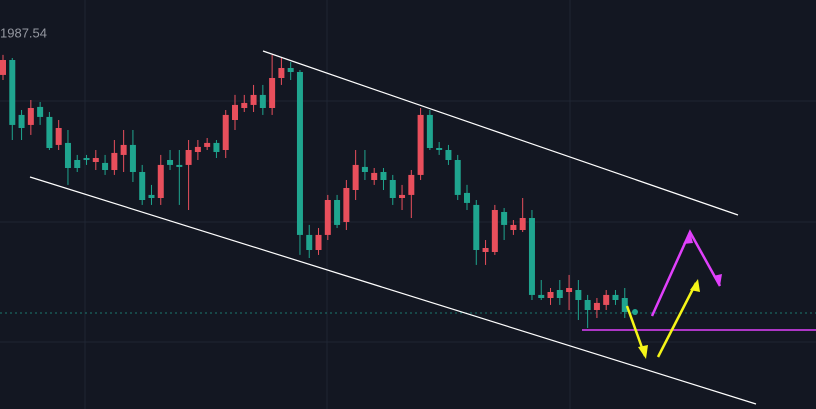  I want to click on last-price-dot, so click(635, 312).